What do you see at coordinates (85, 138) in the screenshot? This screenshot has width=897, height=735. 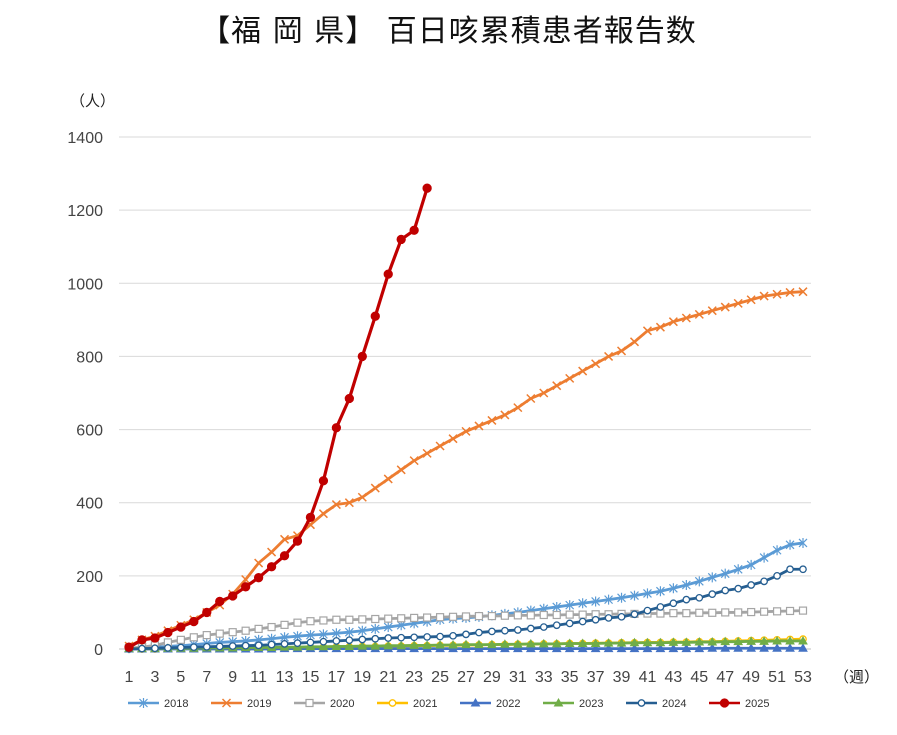 I see `y-tick-label: 1400` at bounding box center [85, 138].